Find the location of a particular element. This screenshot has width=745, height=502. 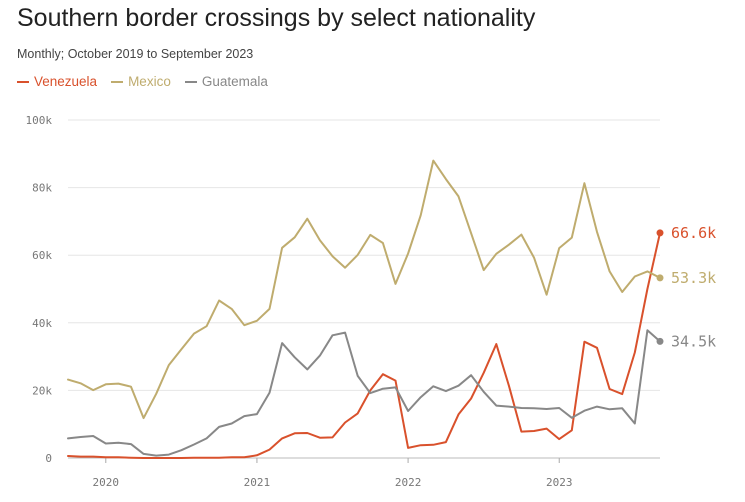

end-point-guatemala is located at coordinates (660, 341).